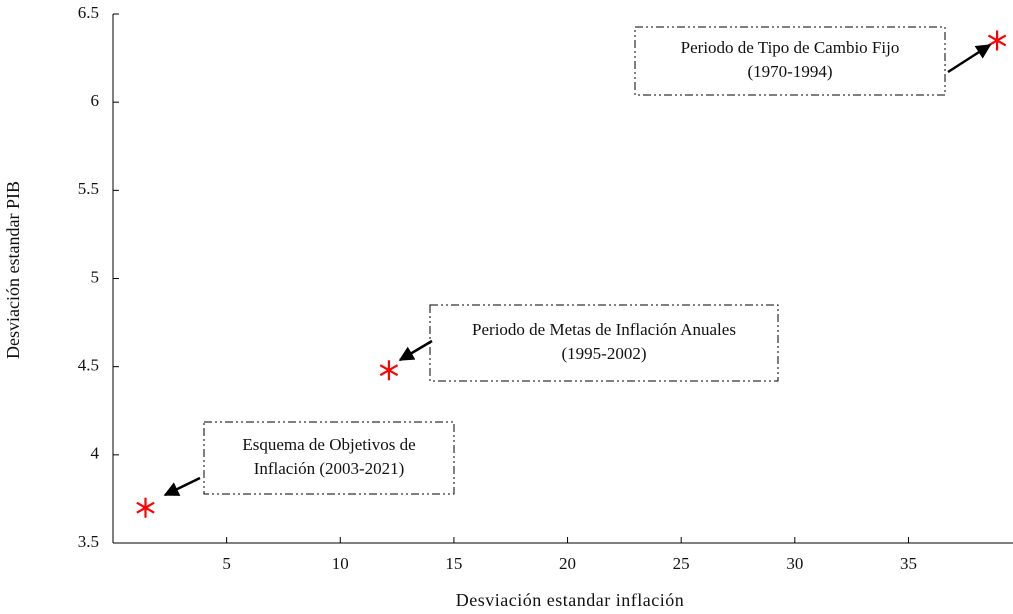  Describe the element at coordinates (88, 365) in the screenshot. I see `y-tick-label: 4.5` at that location.